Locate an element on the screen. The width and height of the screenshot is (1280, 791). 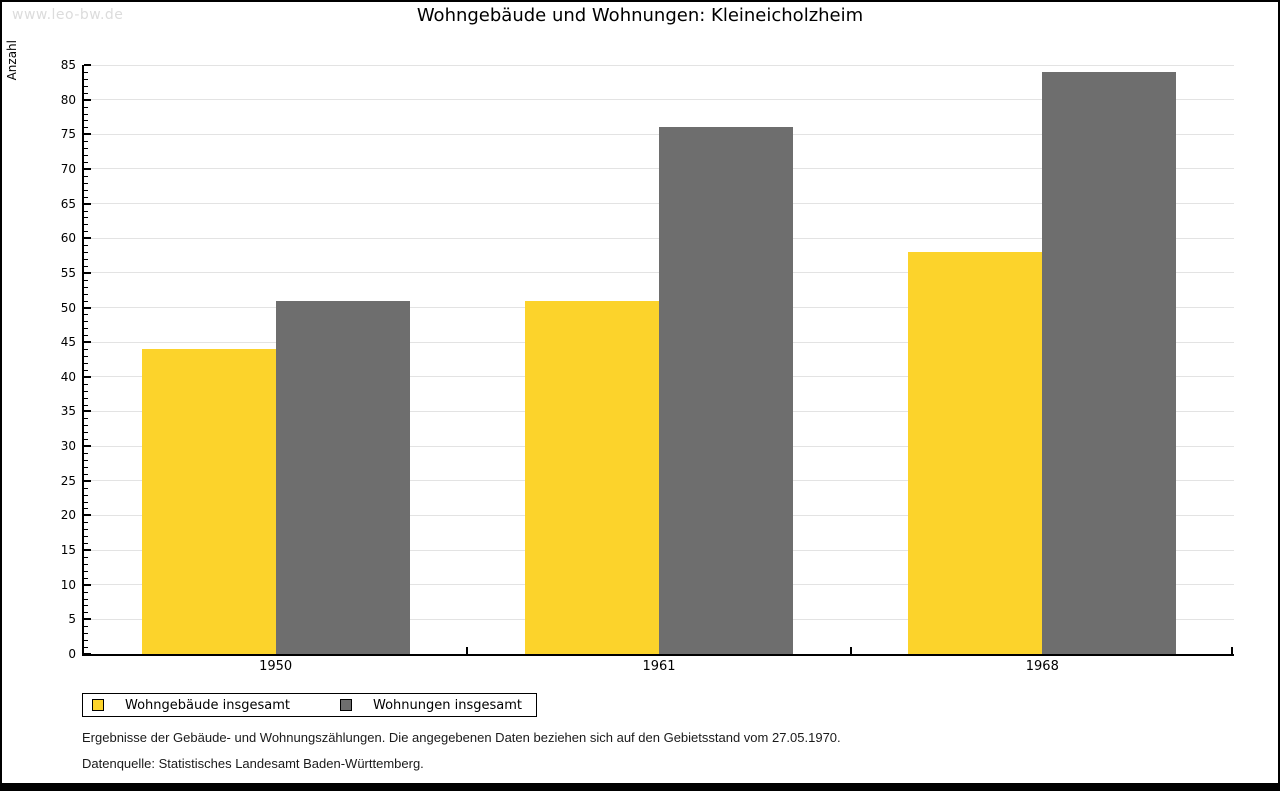
y-tick-label: 0 is located at coordinates (72, 654).